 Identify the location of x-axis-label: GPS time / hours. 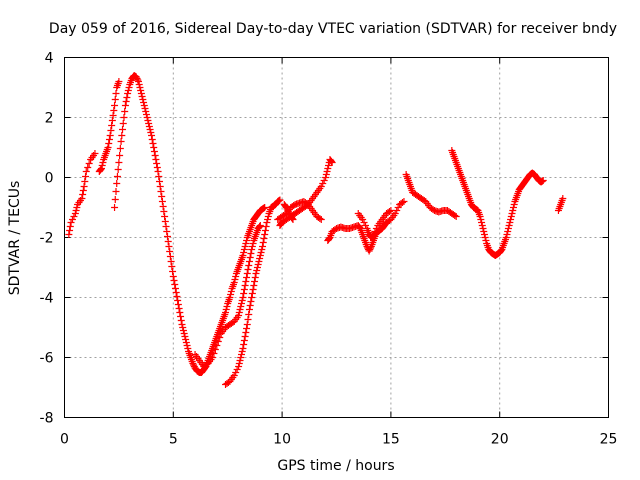
(335, 466).